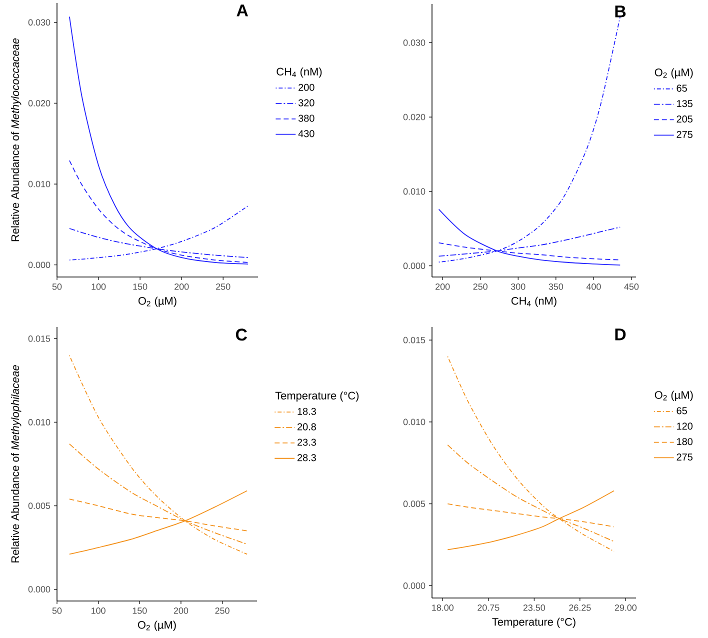 The width and height of the screenshot is (708, 638). I want to click on x-tick-label: 300, so click(518, 287).